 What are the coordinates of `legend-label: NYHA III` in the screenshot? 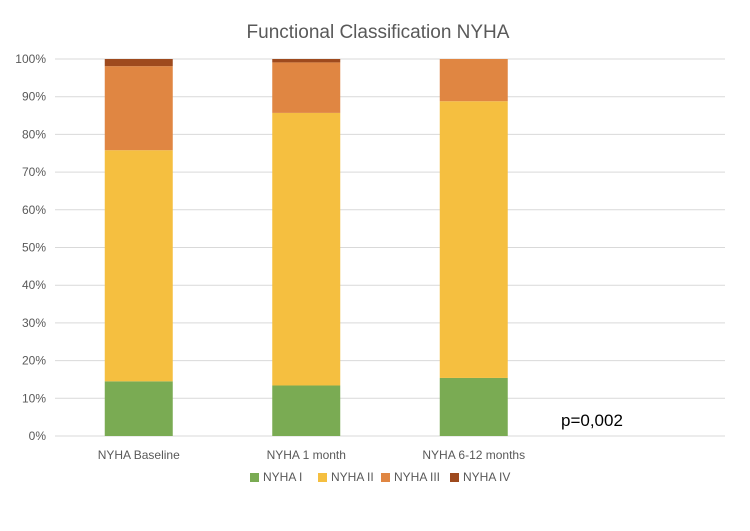 It's located at (417, 477).